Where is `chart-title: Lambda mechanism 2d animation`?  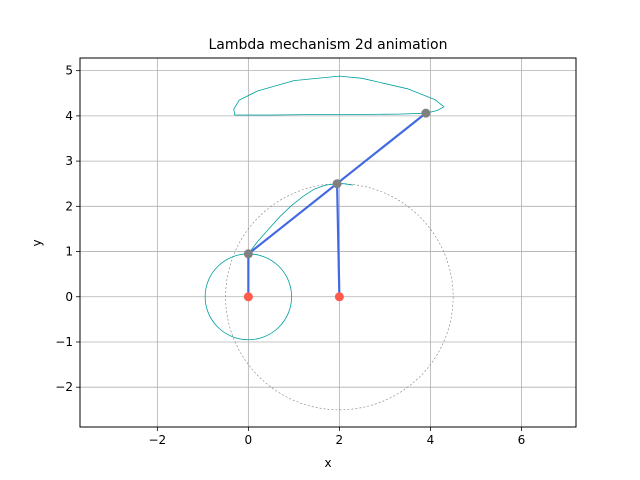
chart-title: Lambda mechanism 2d animation is located at coordinates (328, 45).